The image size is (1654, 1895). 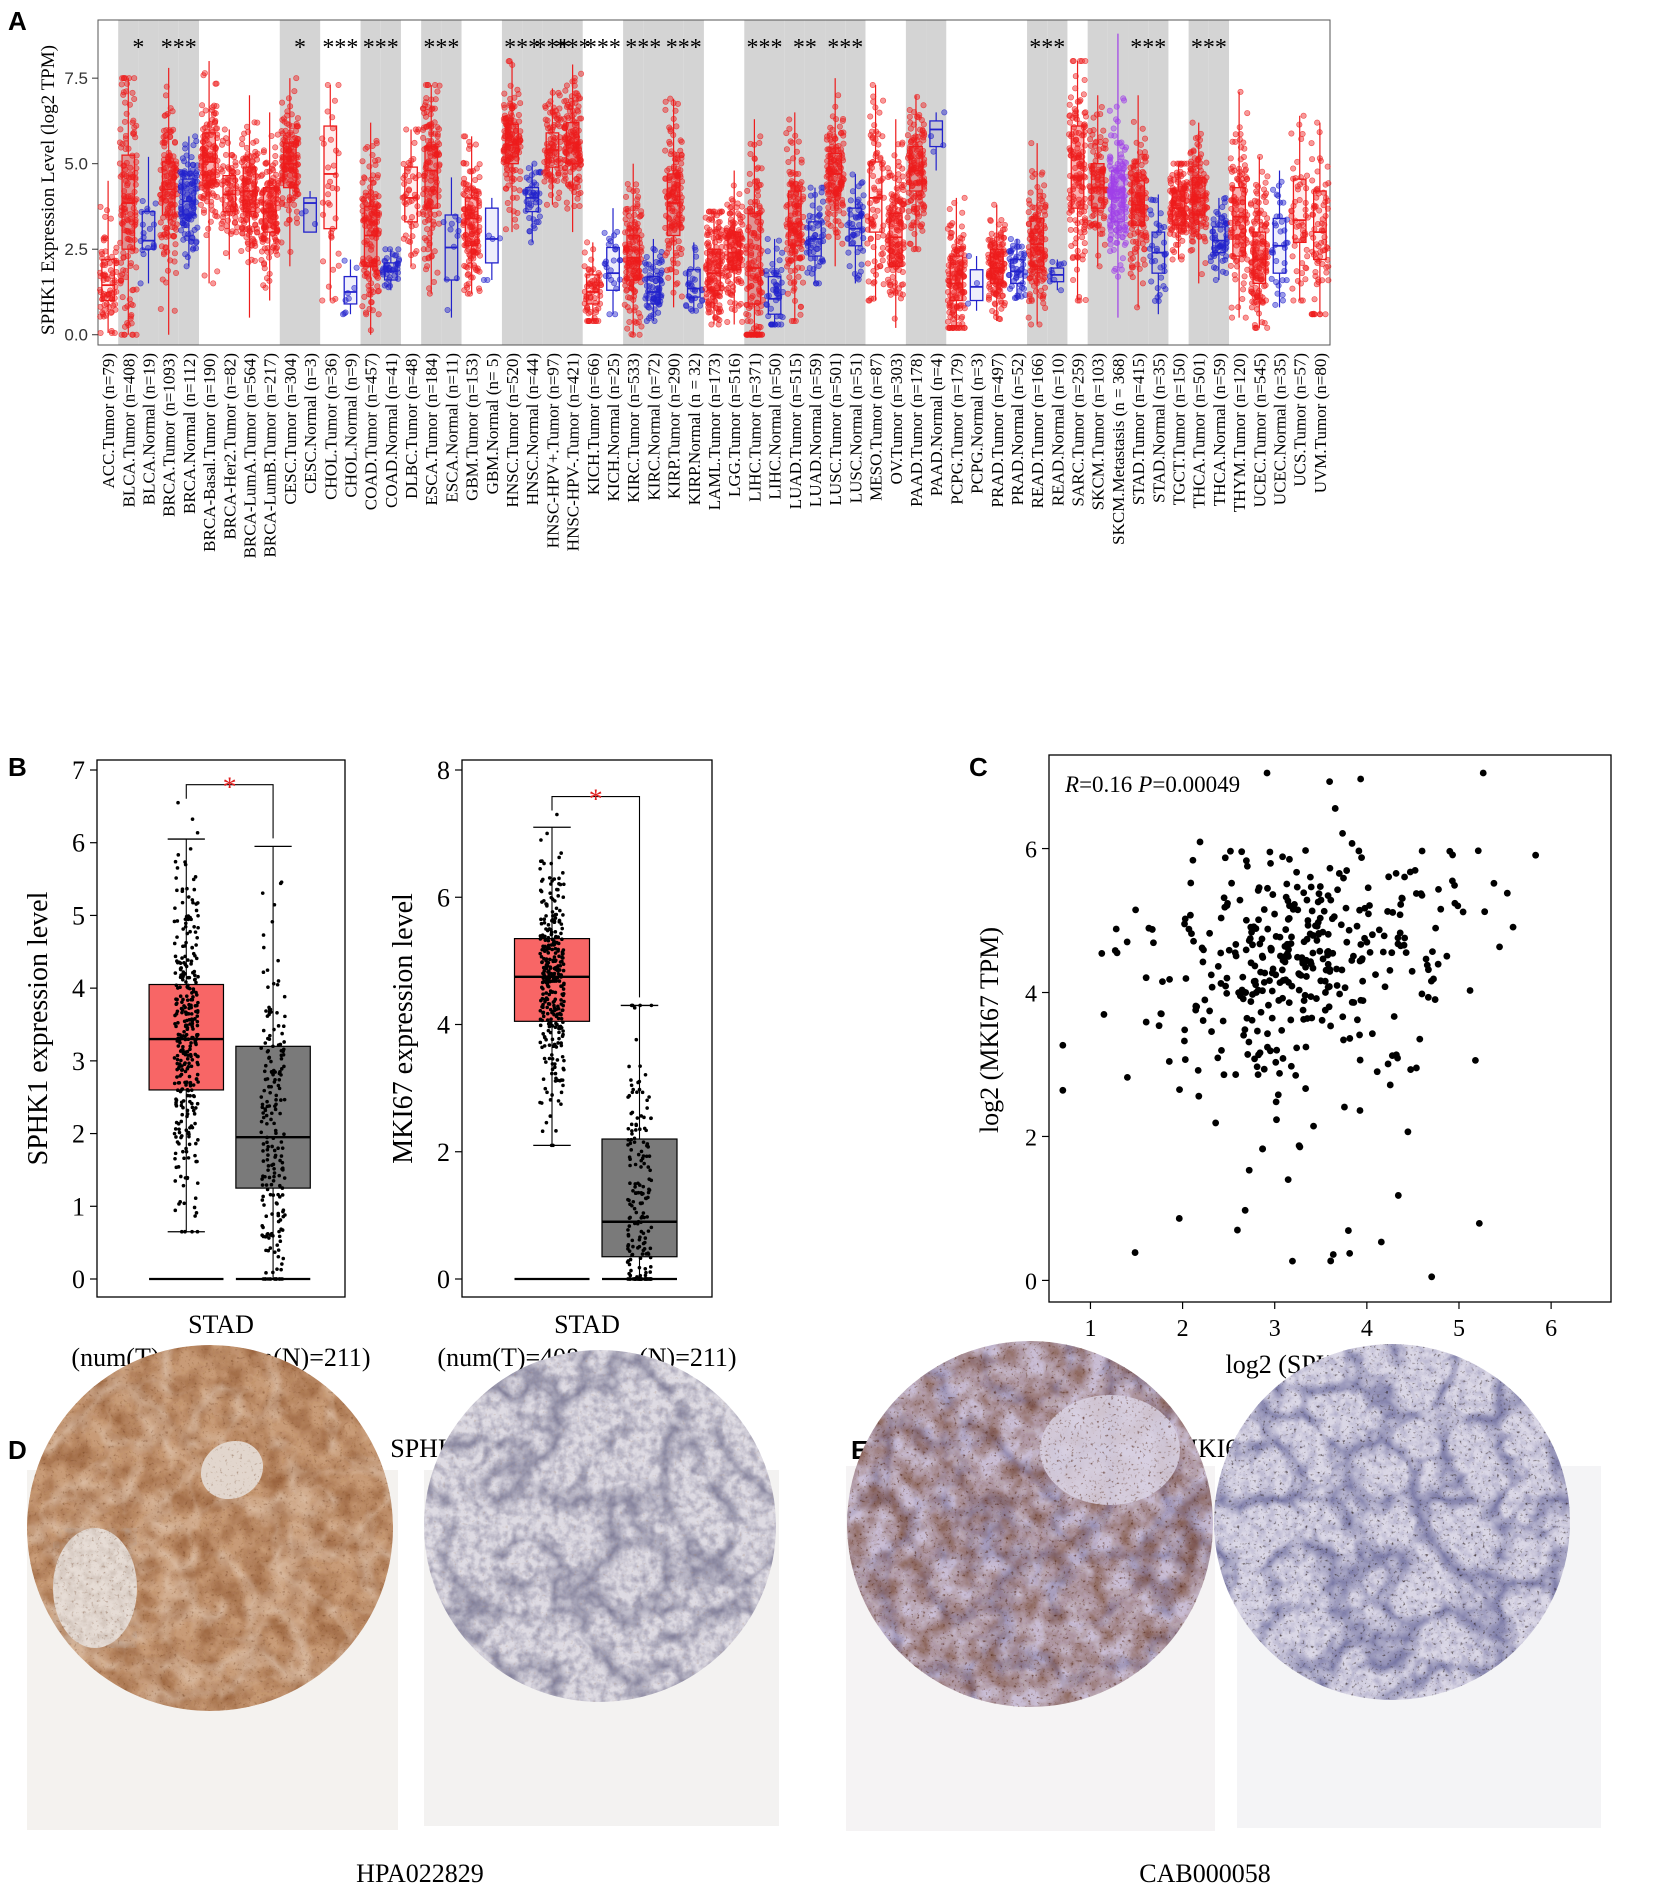 I want to click on panel-a-axes: 0.02.55.07.5, so click(x=697, y=182).